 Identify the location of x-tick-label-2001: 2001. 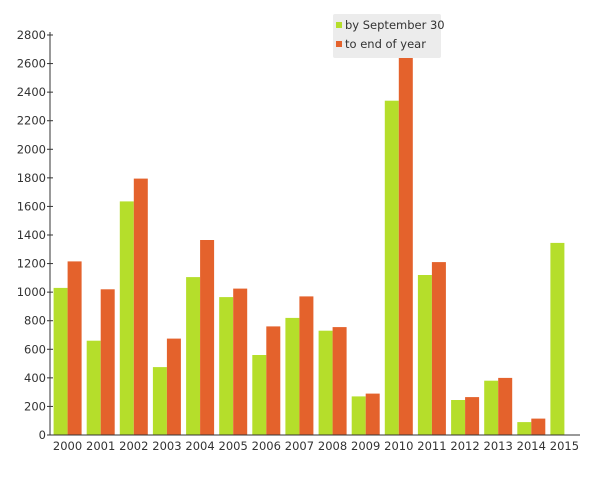
(100, 446).